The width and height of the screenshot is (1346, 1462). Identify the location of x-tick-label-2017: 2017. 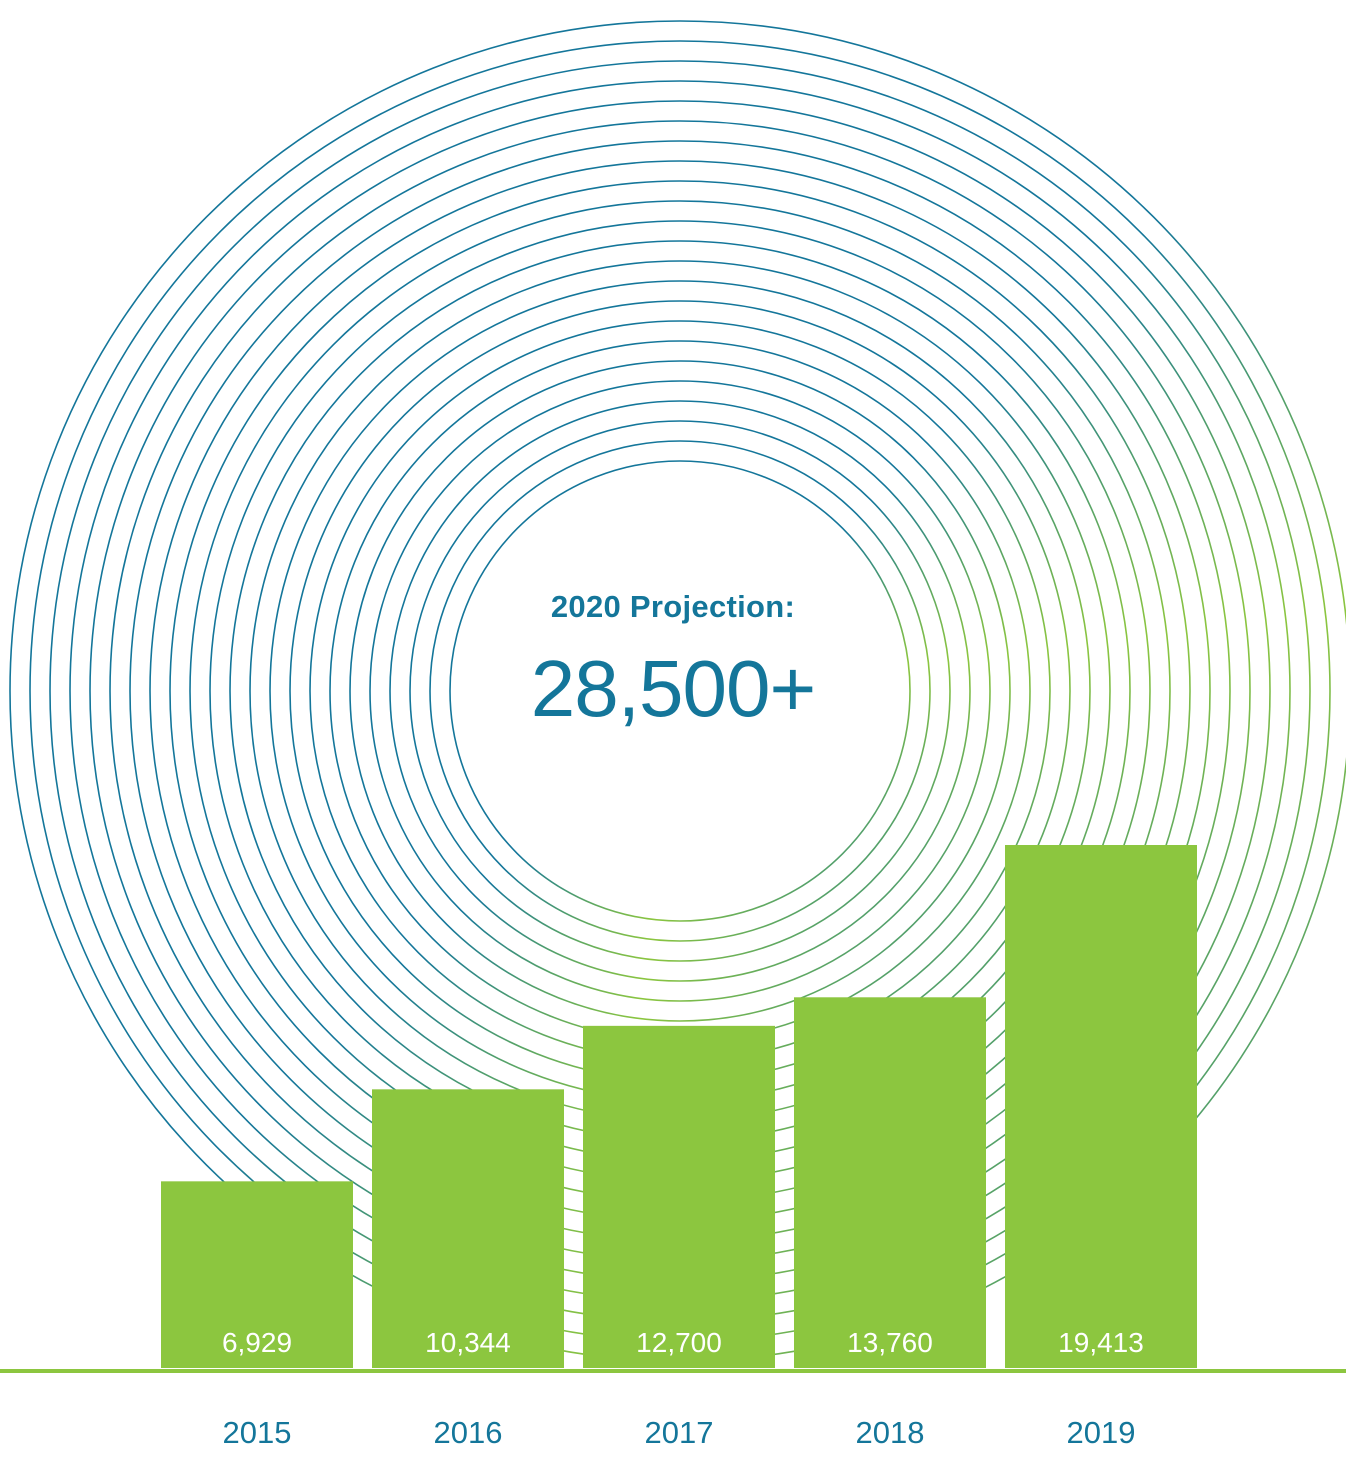
(679, 1432).